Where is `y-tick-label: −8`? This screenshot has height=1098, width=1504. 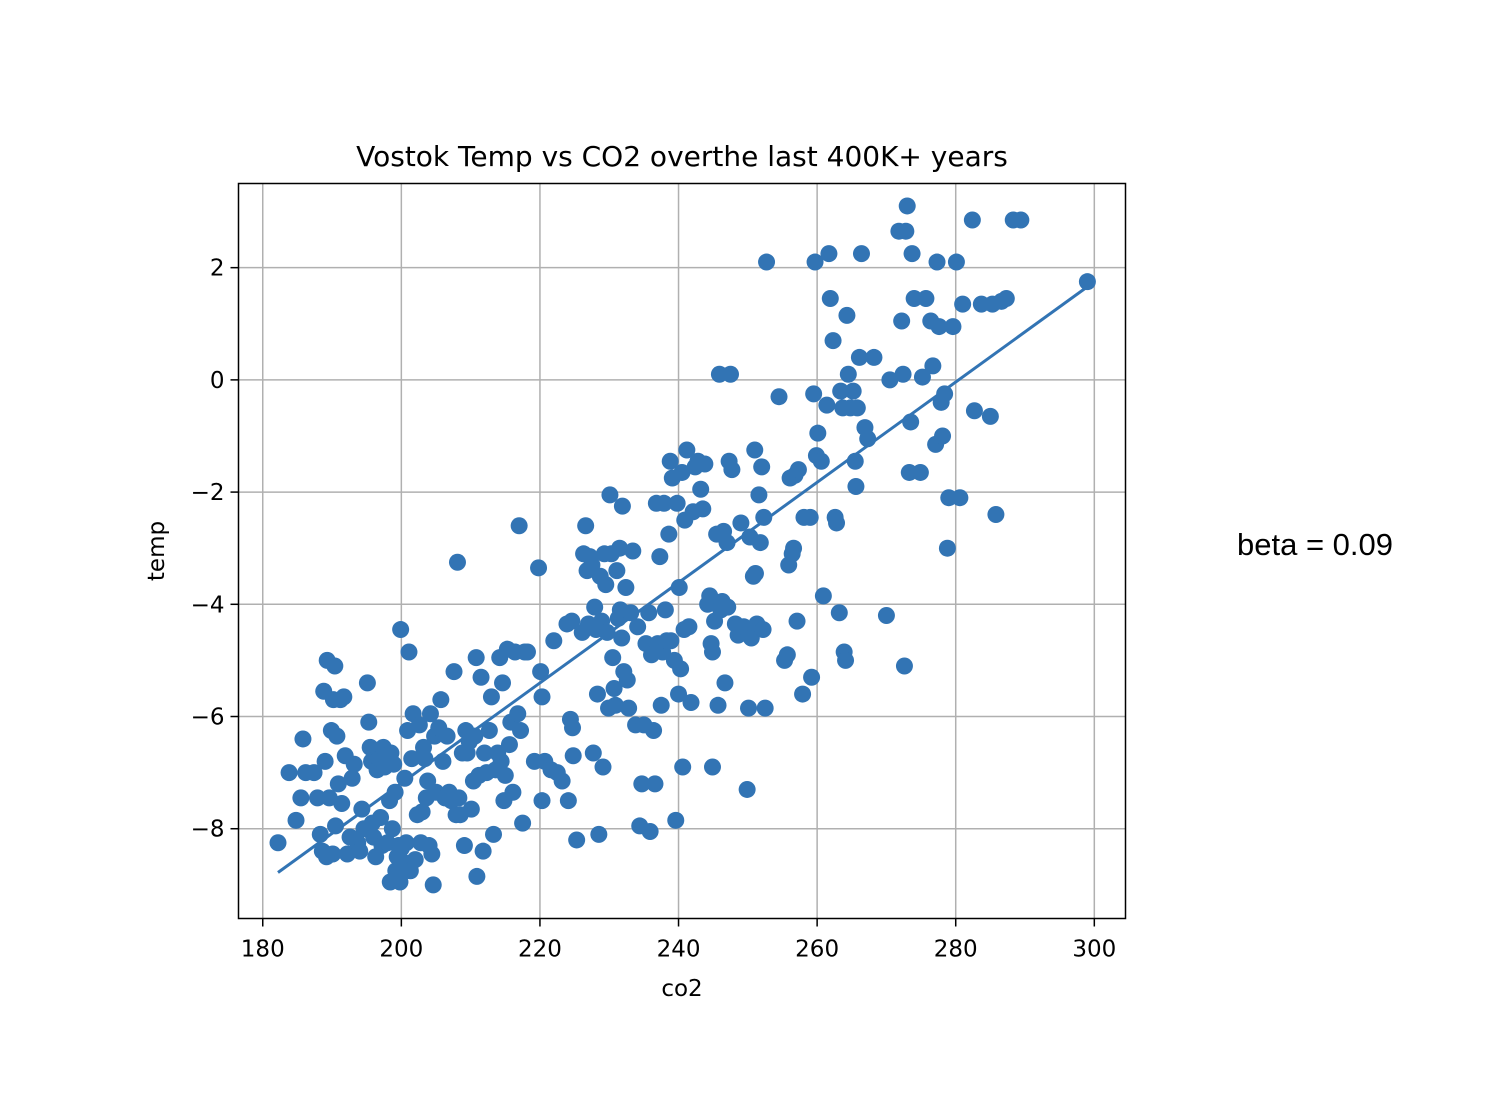
y-tick-label: −8 is located at coordinates (208, 830).